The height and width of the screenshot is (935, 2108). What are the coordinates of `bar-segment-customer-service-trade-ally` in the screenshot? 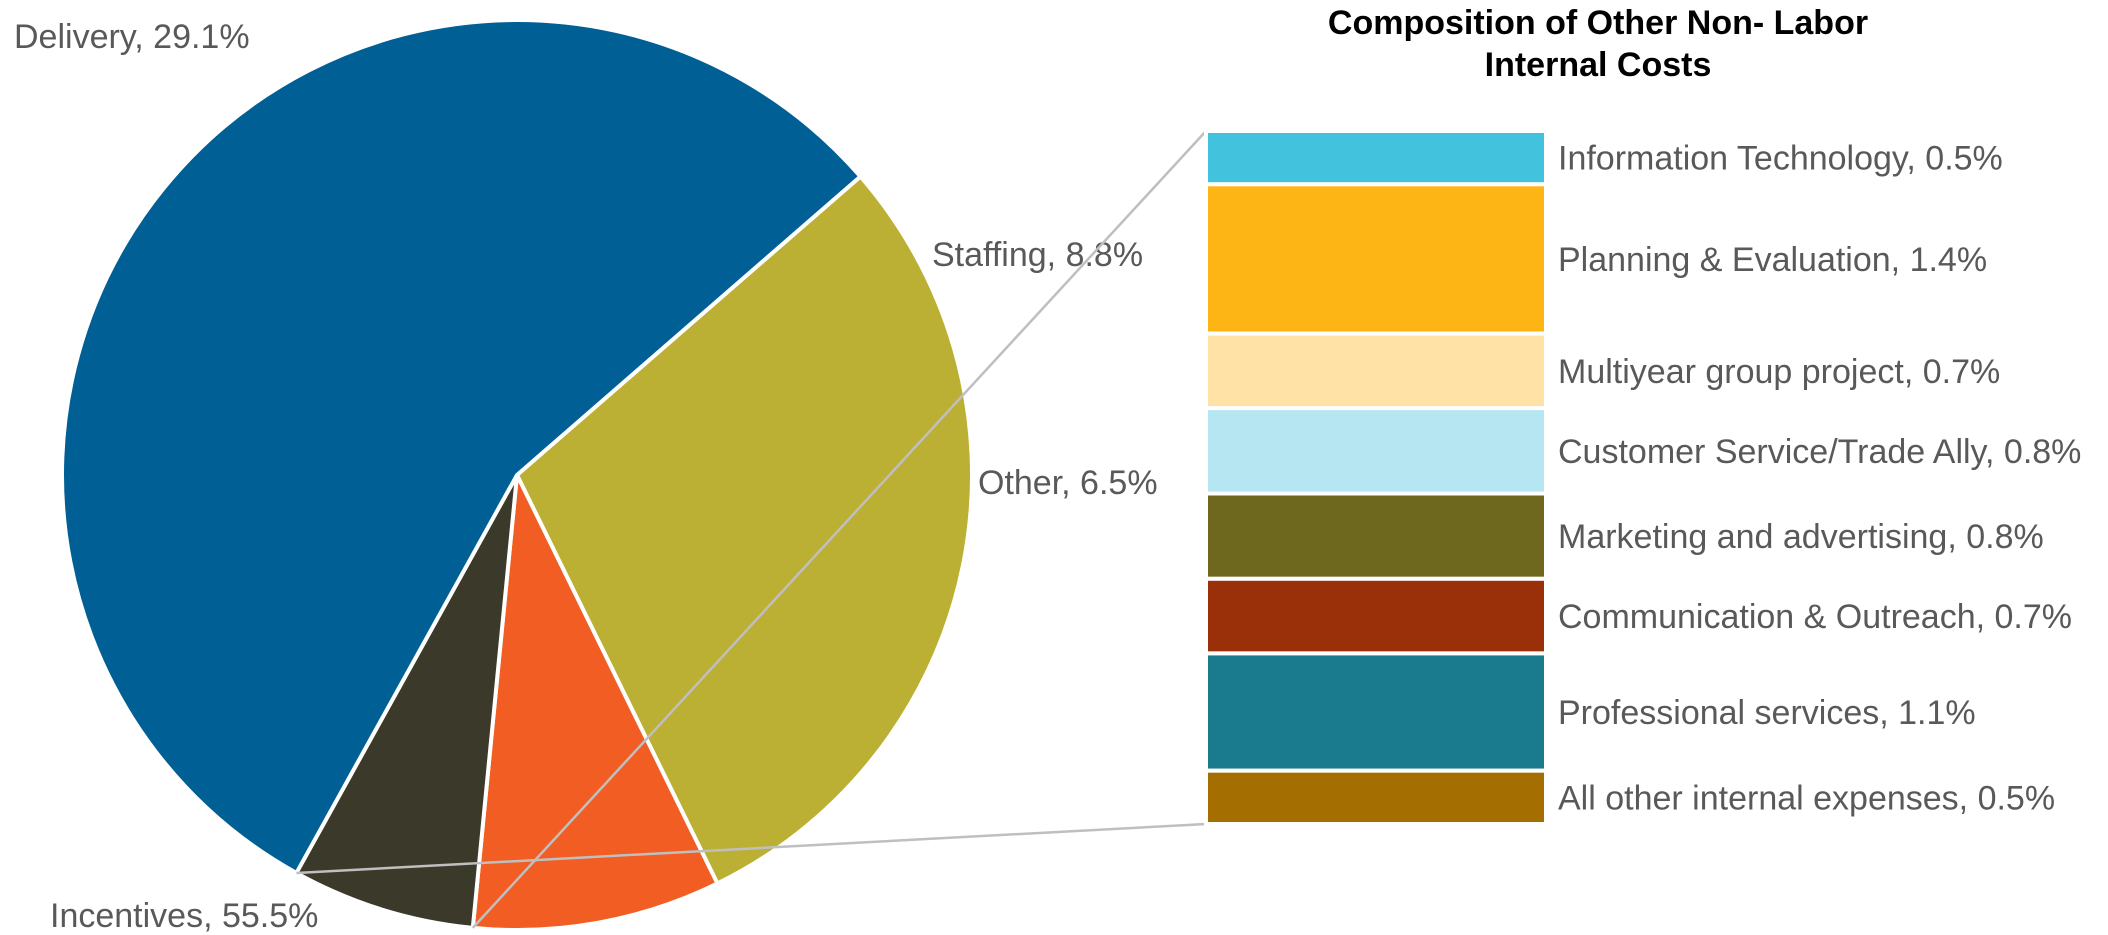 It's located at (1376, 451).